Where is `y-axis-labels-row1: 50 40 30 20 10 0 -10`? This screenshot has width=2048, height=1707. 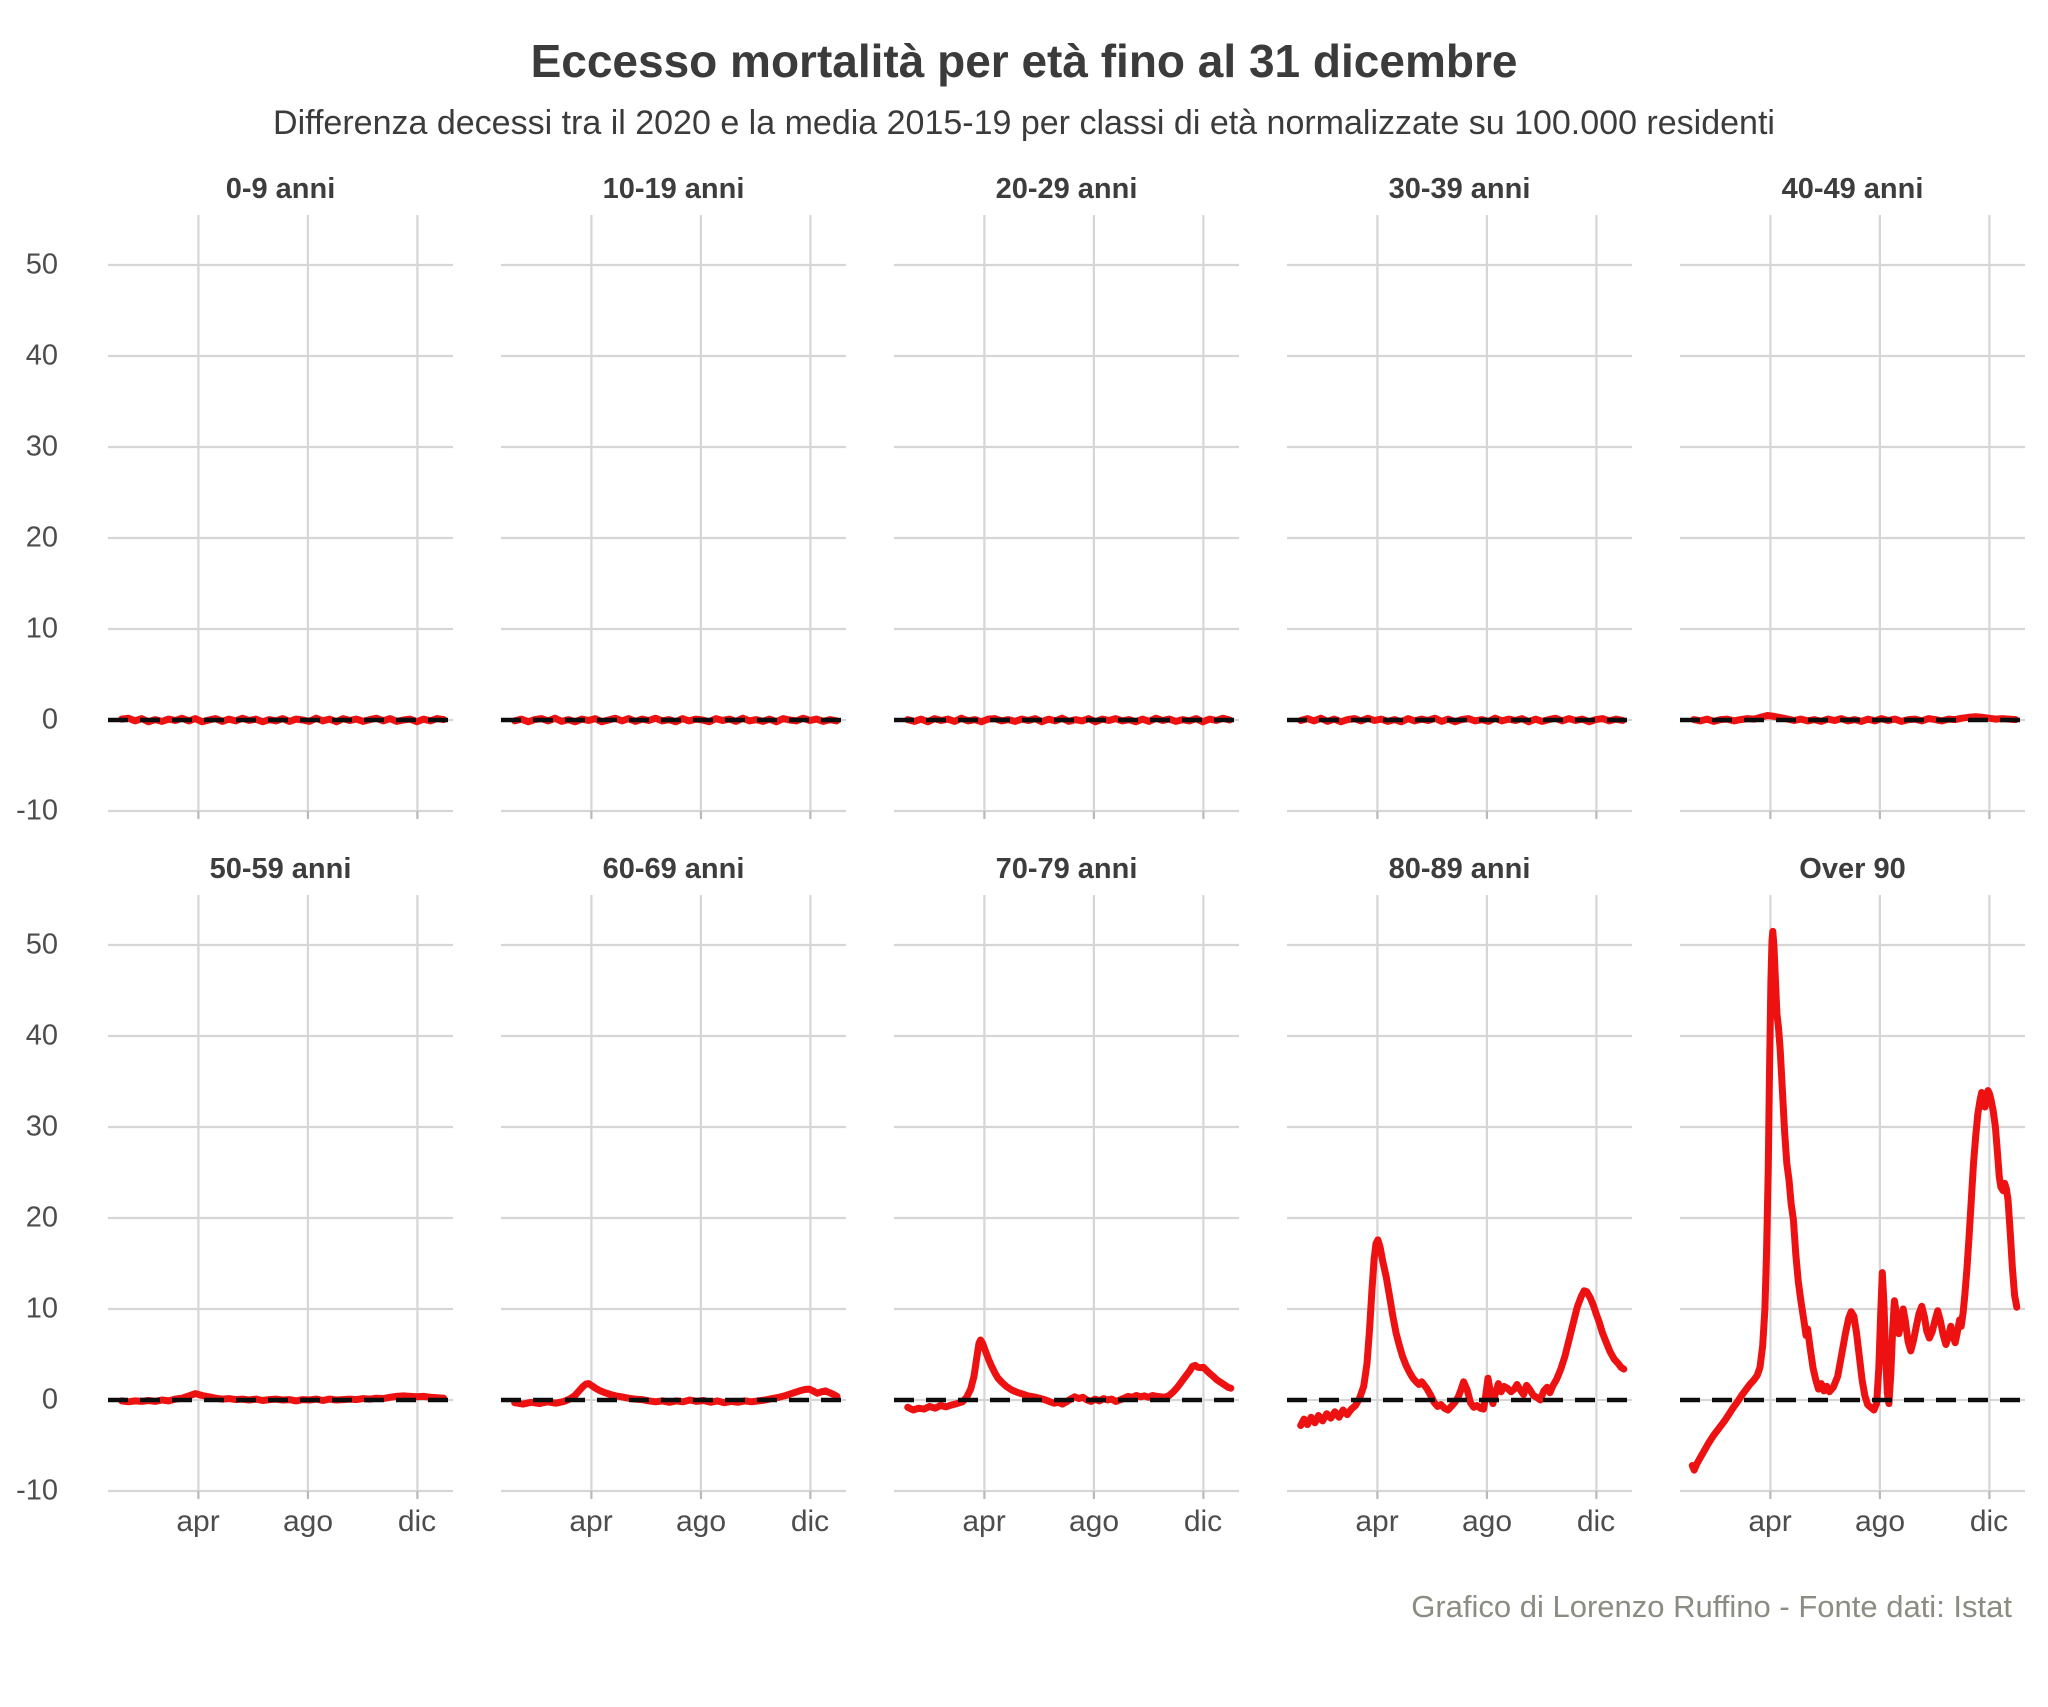
y-axis-labels-row1: 50 40 30 20 10 0 -10 is located at coordinates (34, 521).